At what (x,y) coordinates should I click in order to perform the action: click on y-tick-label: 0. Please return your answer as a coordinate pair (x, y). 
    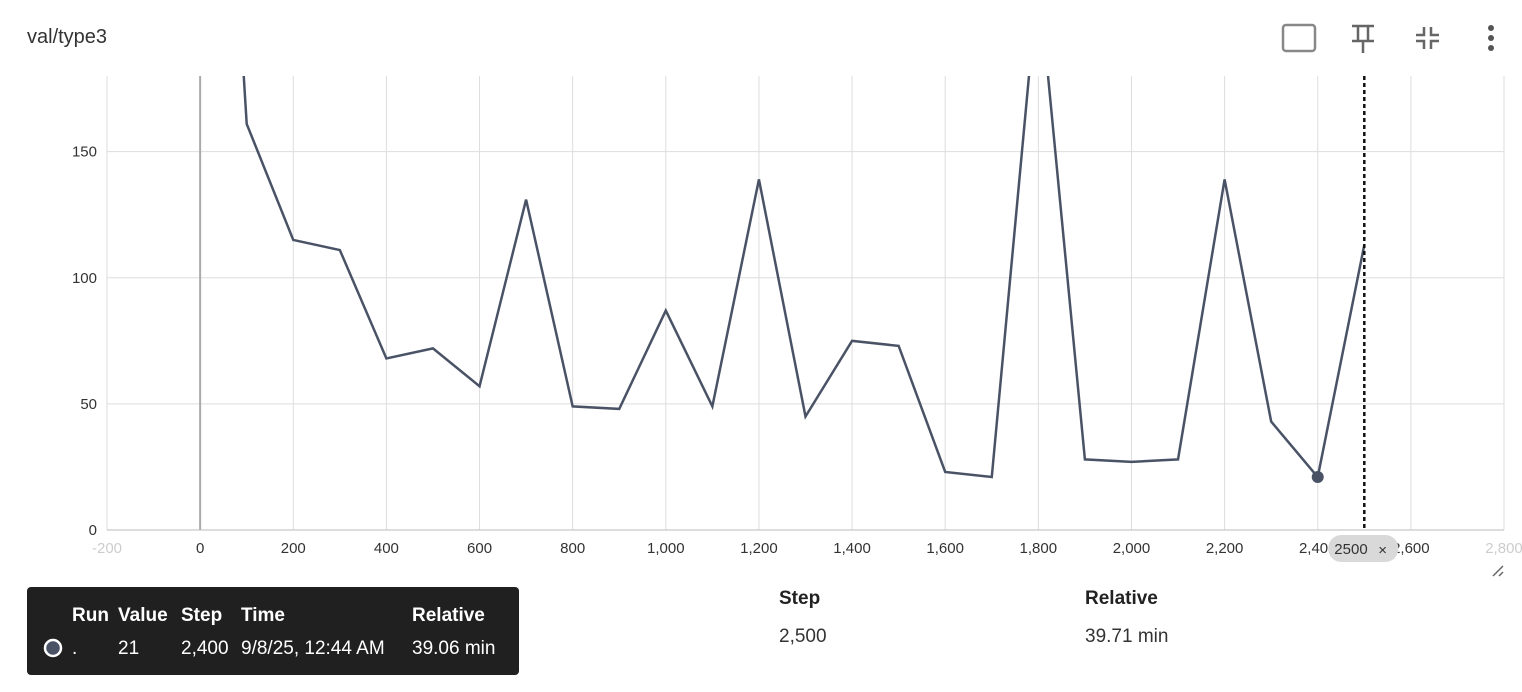
    Looking at the image, I should click on (93, 530).